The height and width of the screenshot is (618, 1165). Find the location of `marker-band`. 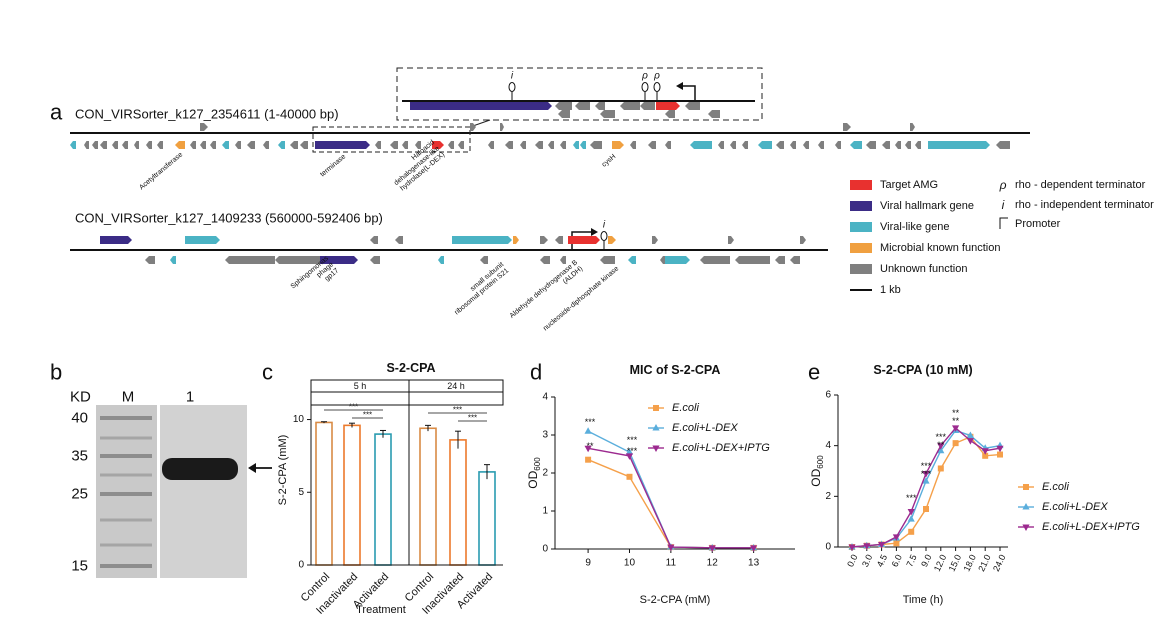

marker-band is located at coordinates (126, 456).